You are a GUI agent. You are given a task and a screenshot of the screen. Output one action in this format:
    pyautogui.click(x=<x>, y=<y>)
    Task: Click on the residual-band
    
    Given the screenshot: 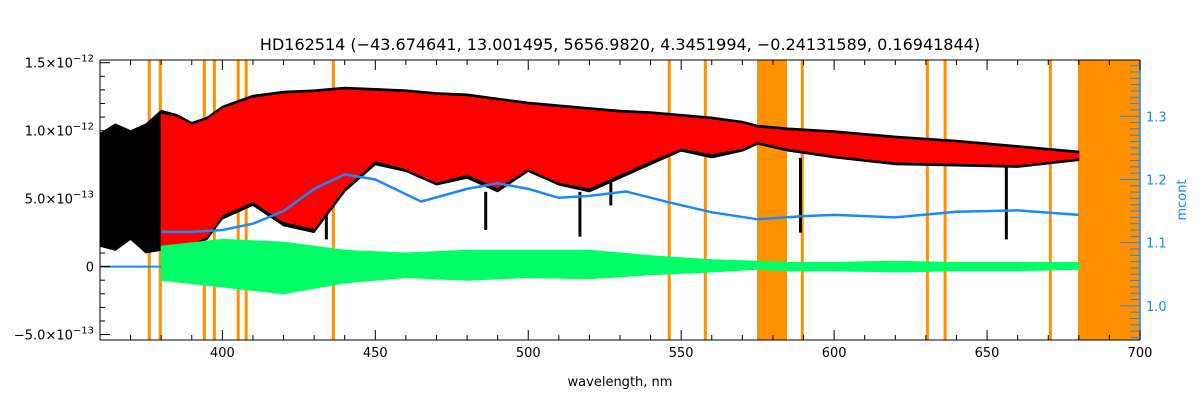 What is the action you would take?
    pyautogui.click(x=620, y=266)
    